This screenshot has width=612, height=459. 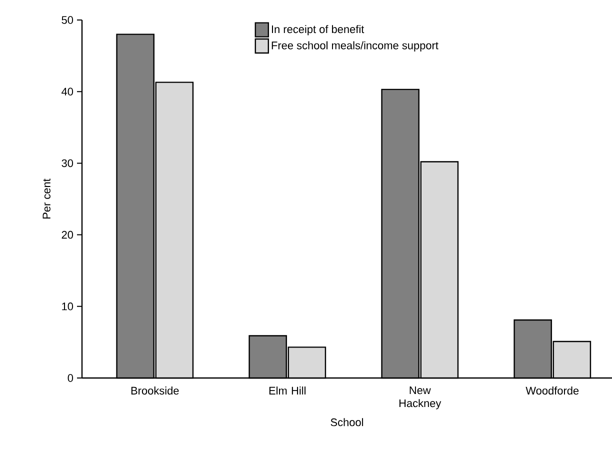 I want to click on y-tick-label: 10, so click(x=68, y=306).